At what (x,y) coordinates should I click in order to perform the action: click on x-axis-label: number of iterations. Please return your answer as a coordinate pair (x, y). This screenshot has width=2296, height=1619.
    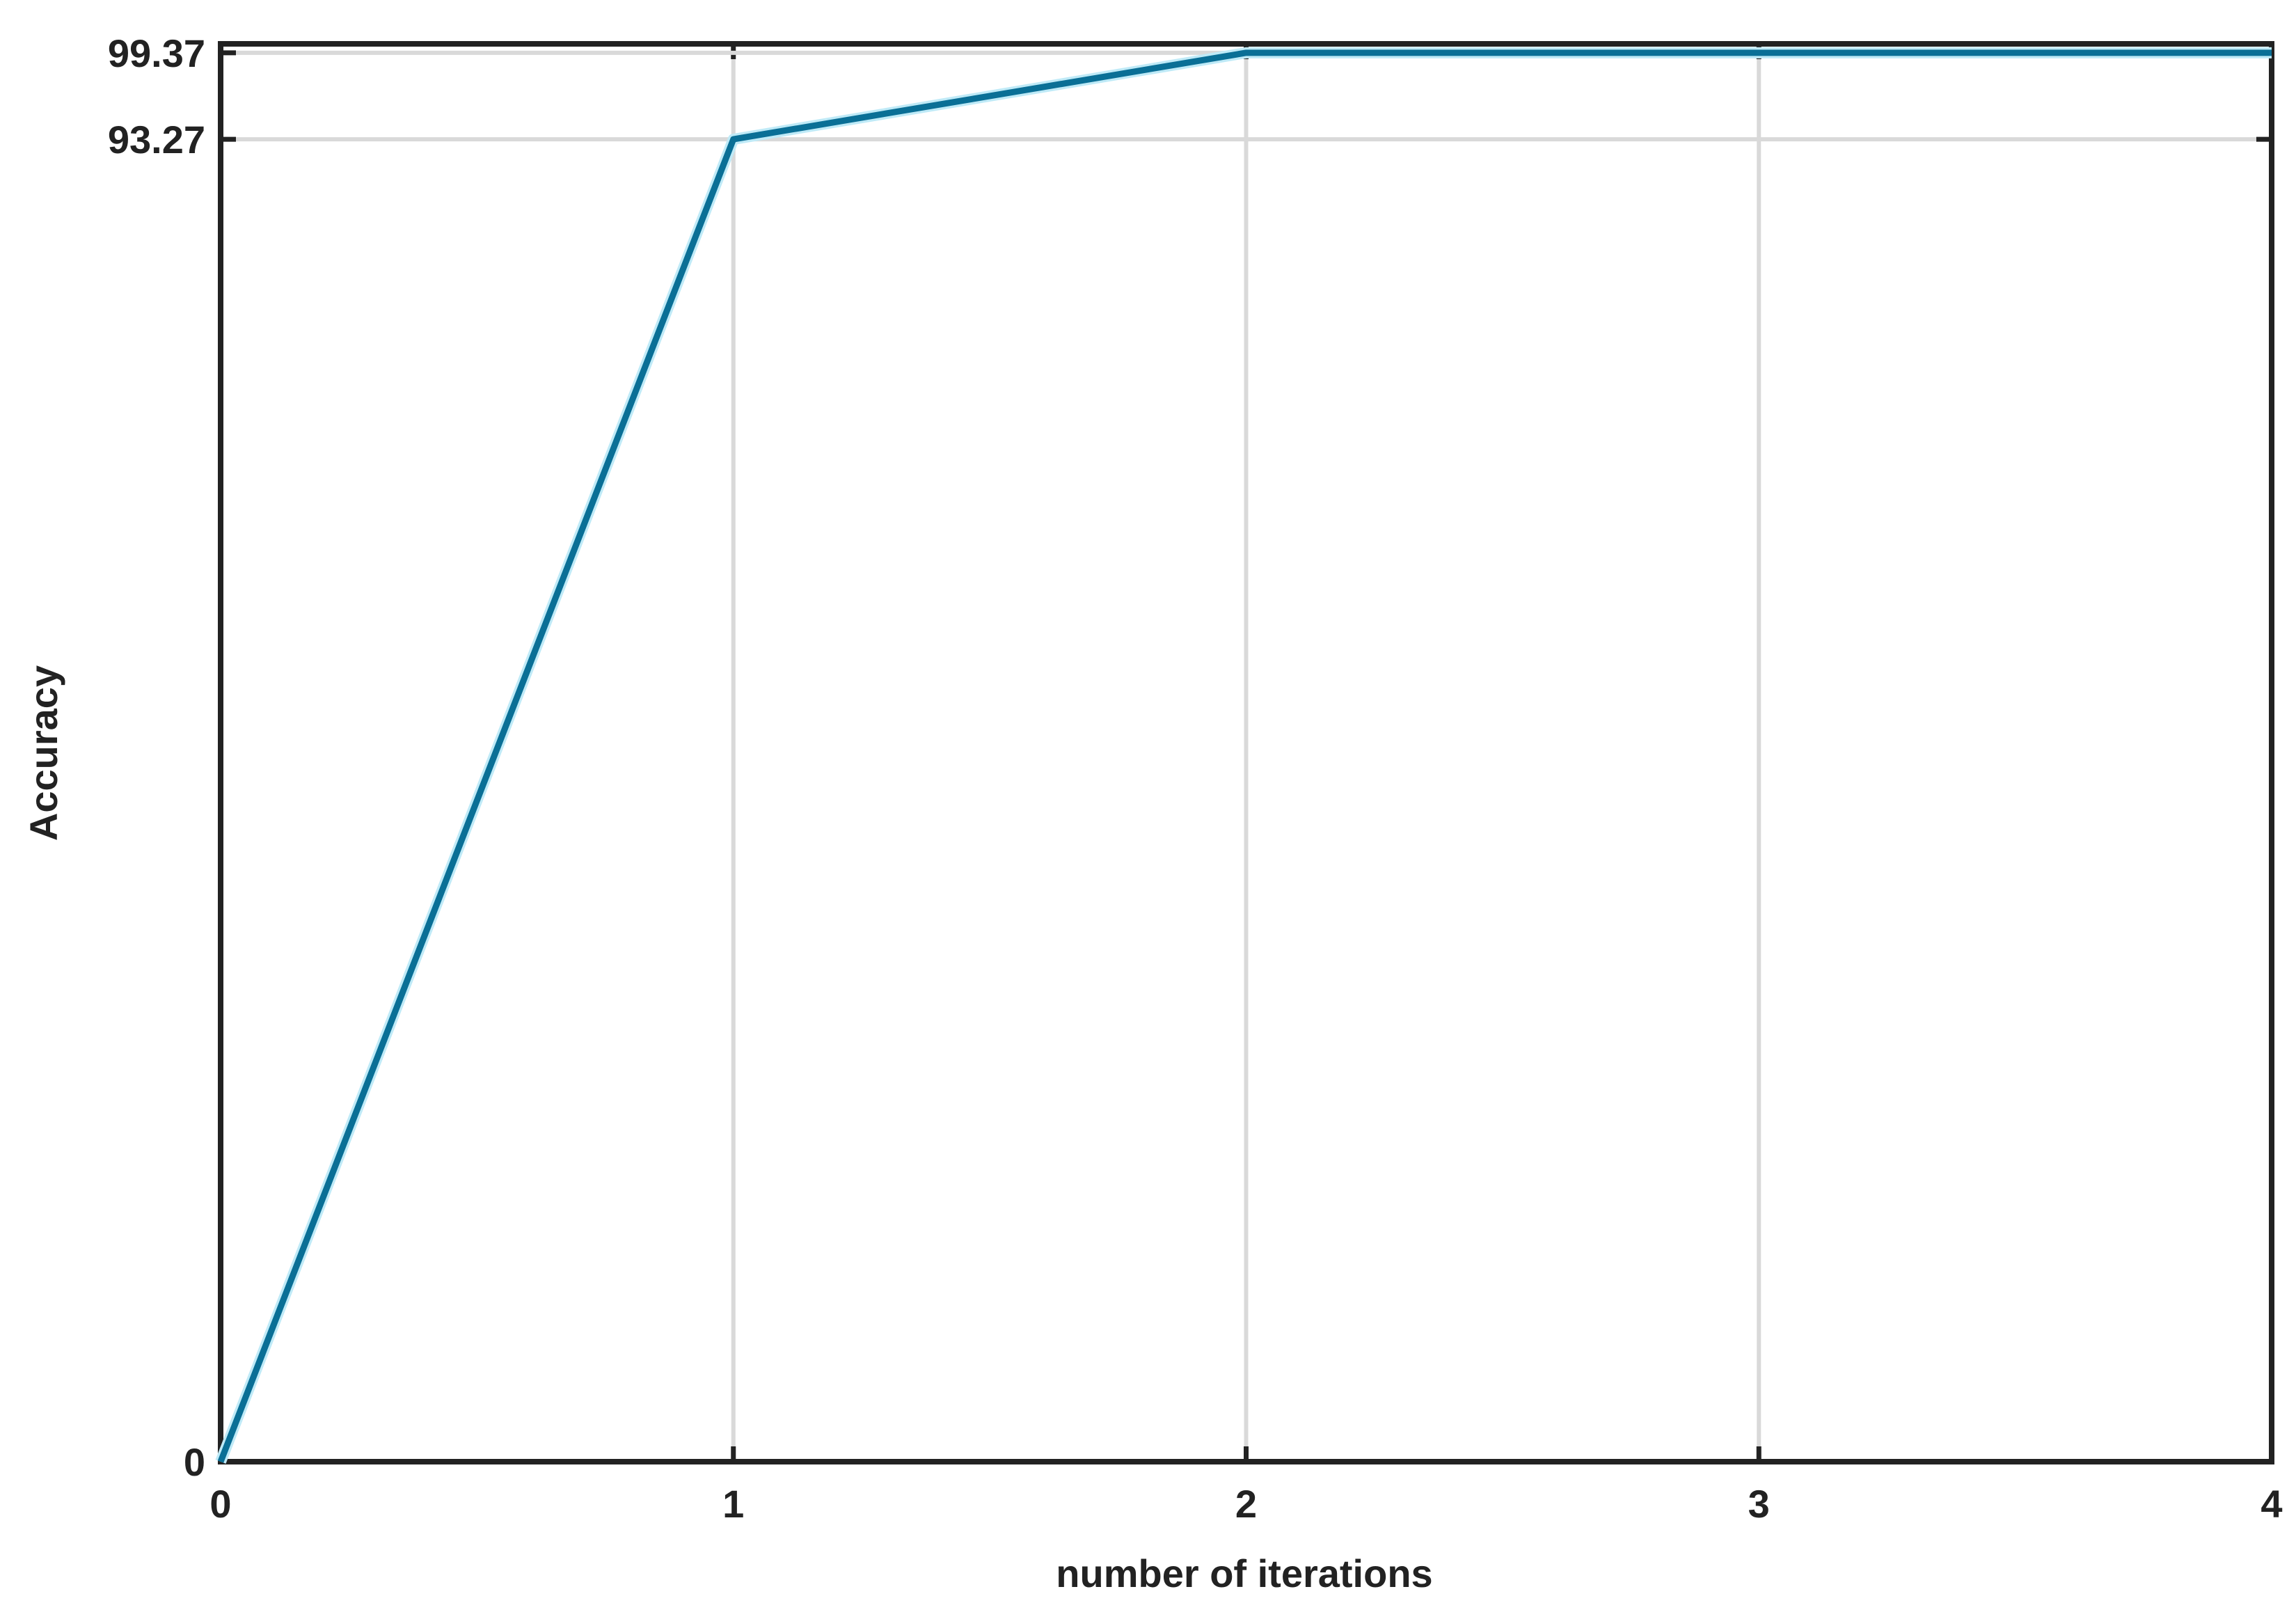
    Looking at the image, I should click on (1244, 1573).